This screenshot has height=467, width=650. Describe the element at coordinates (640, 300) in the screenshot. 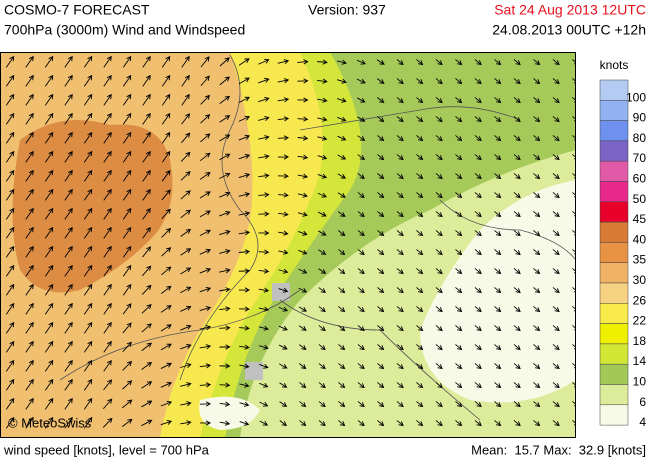

I see `legend-label: 26` at that location.